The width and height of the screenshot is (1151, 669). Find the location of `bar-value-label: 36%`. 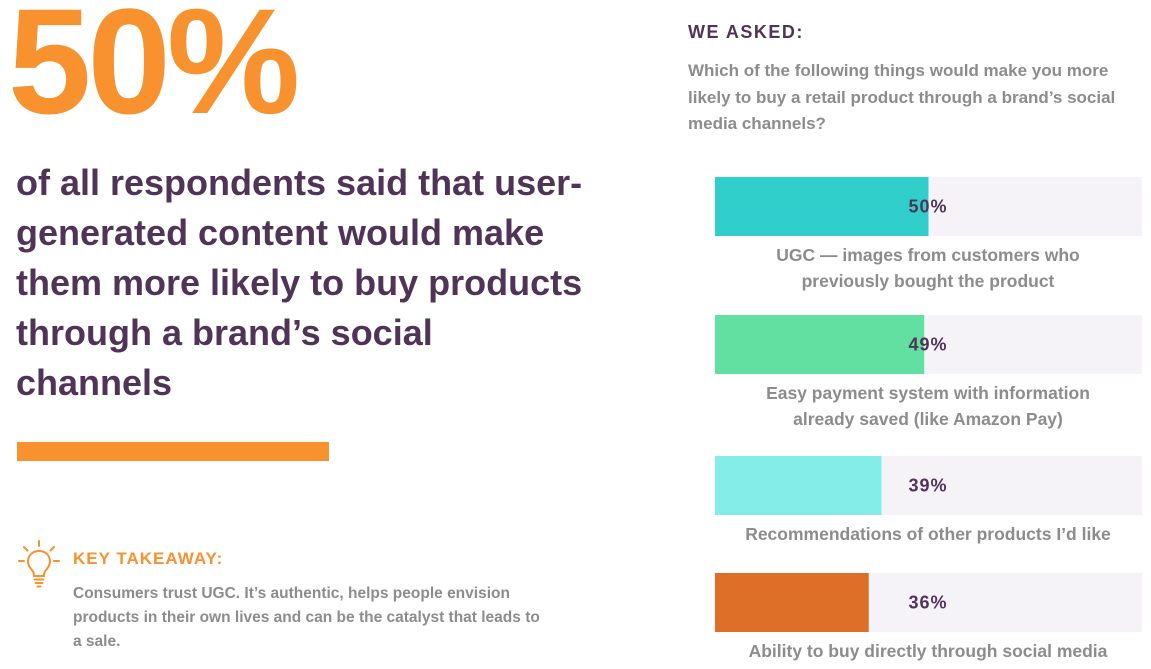

bar-value-label: 36% is located at coordinates (927, 603).